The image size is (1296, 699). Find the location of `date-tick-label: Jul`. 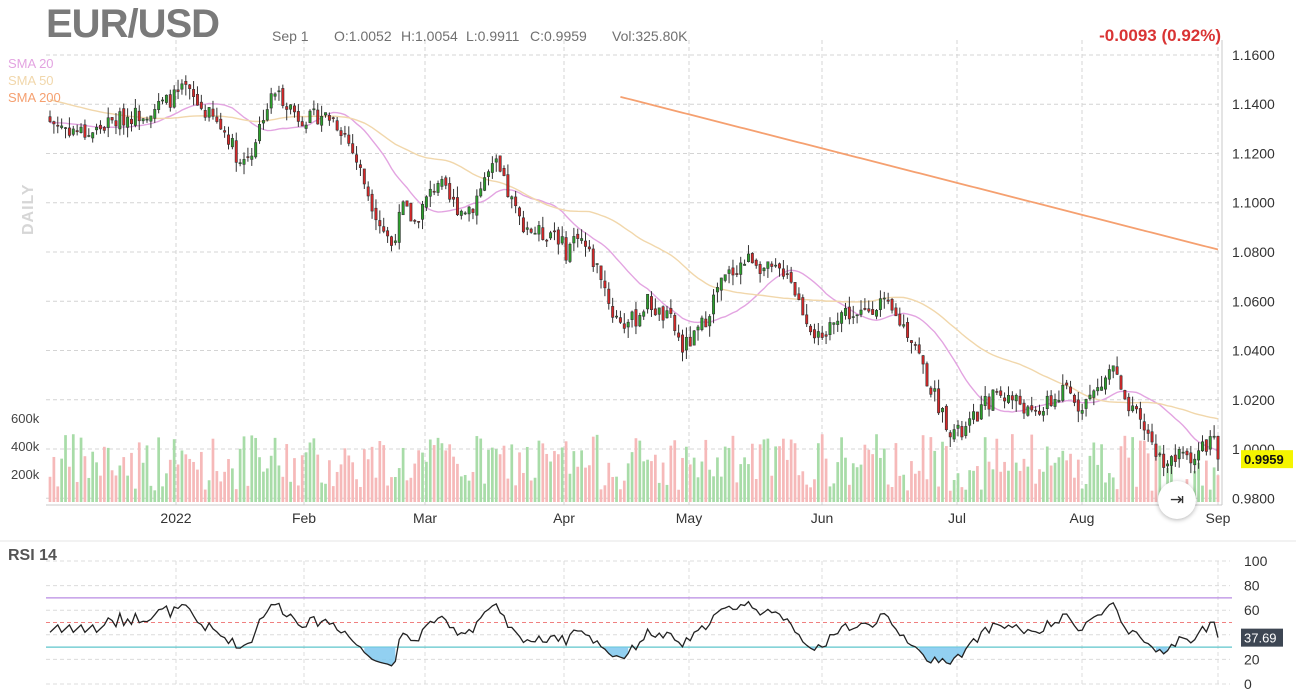

date-tick-label: Jul is located at coordinates (957, 518).